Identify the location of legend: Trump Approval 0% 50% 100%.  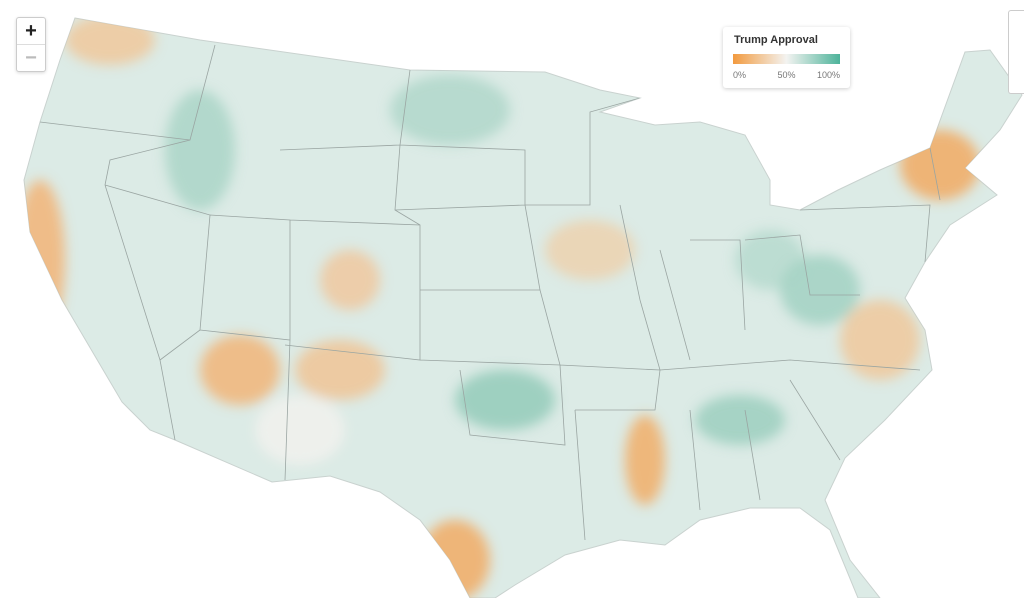
(786, 57).